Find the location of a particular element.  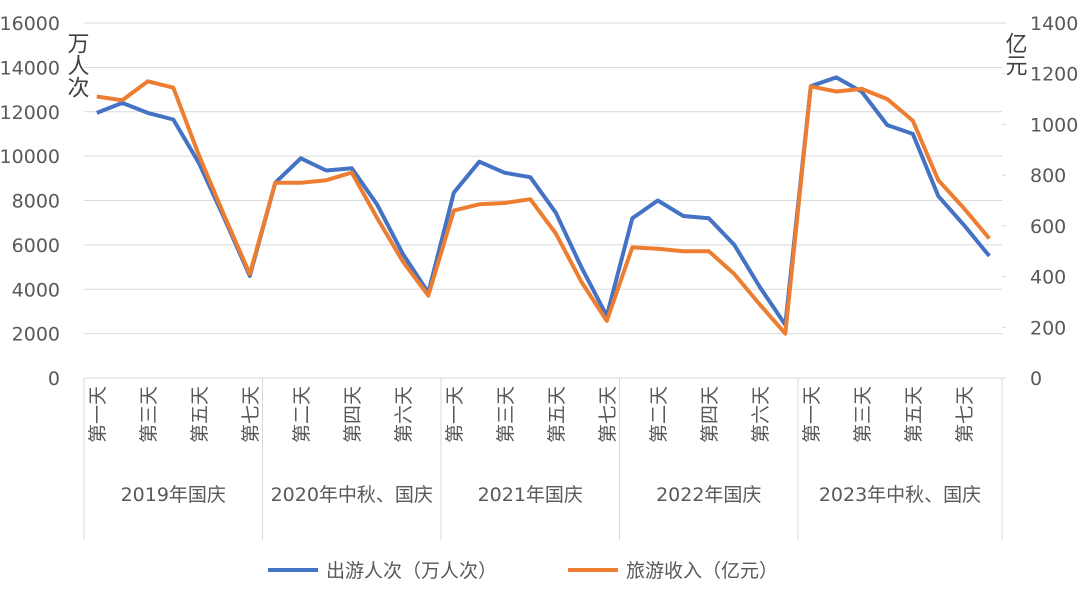

y-axis-title: 万人次 is located at coordinates (77, 65).